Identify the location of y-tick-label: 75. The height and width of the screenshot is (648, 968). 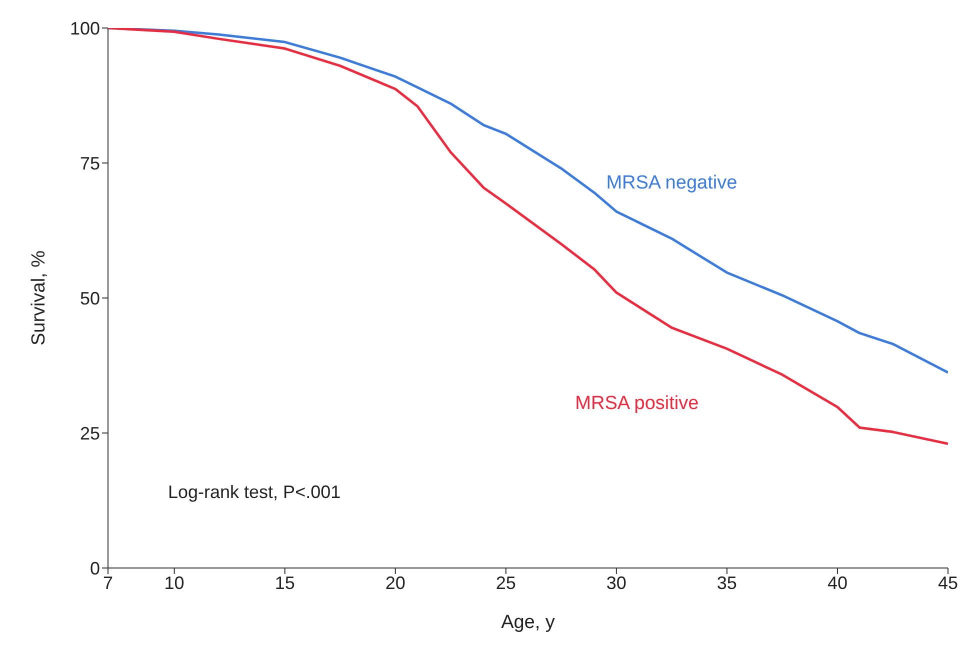
(90, 163).